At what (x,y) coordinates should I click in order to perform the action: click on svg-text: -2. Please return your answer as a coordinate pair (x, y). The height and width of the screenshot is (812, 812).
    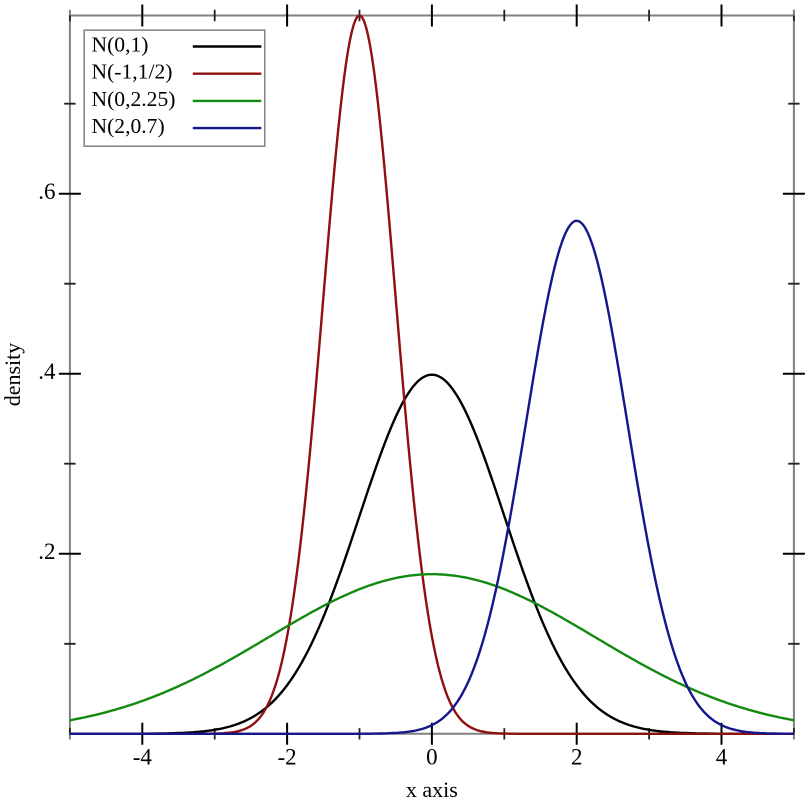
    Looking at the image, I should click on (287, 756).